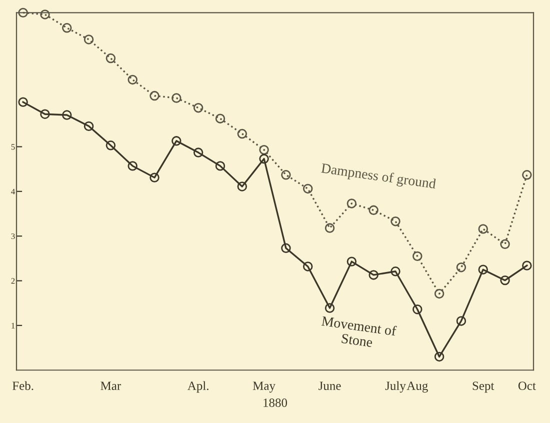  What do you see at coordinates (198, 387) in the screenshot?
I see `x-tick-label: Apl.` at bounding box center [198, 387].